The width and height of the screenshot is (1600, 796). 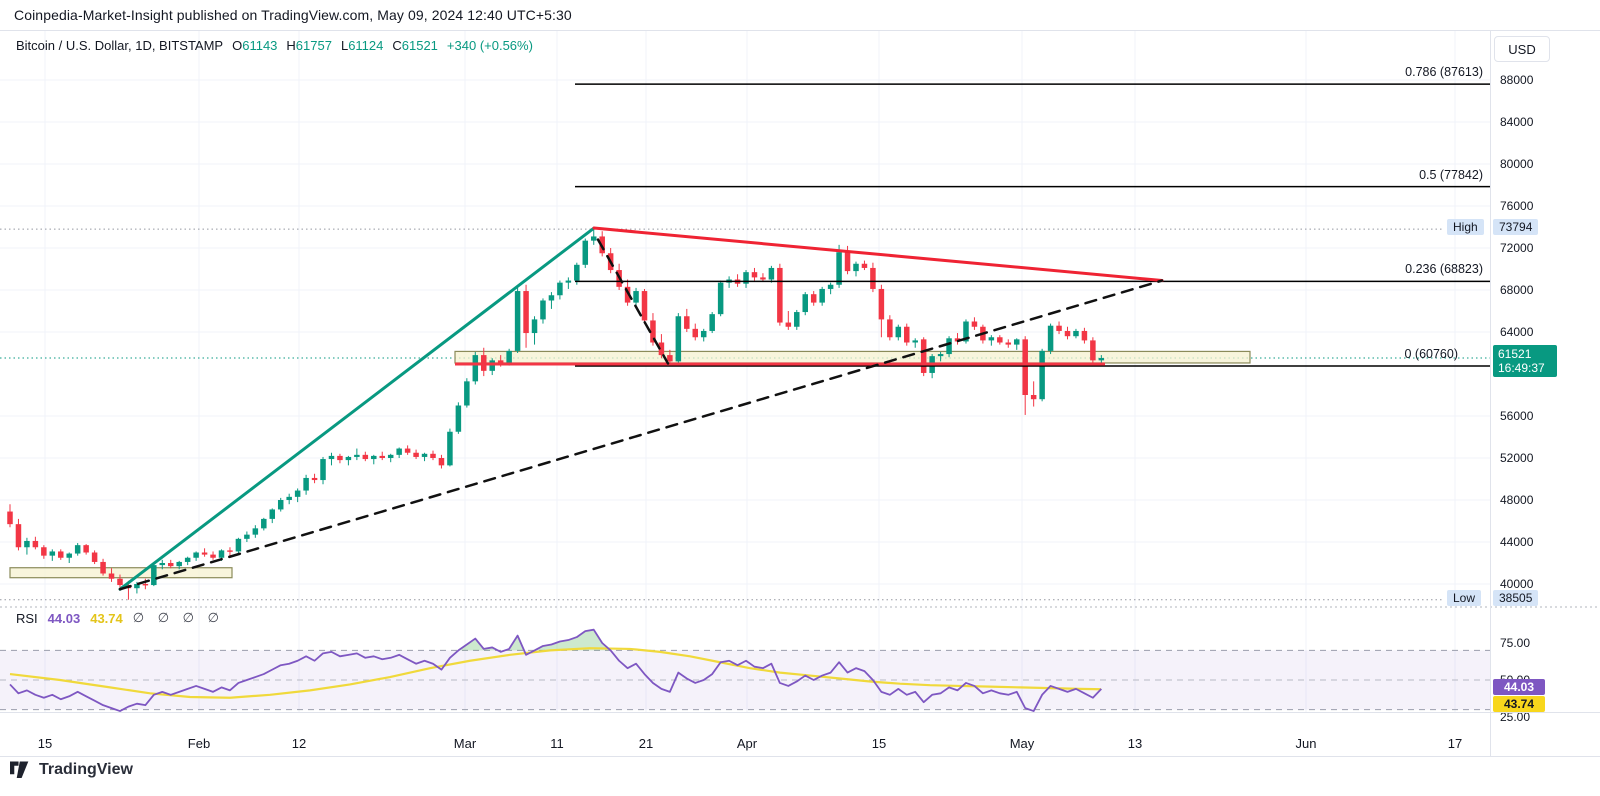 What do you see at coordinates (1490, 393) in the screenshot?
I see `axis-divider` at bounding box center [1490, 393].